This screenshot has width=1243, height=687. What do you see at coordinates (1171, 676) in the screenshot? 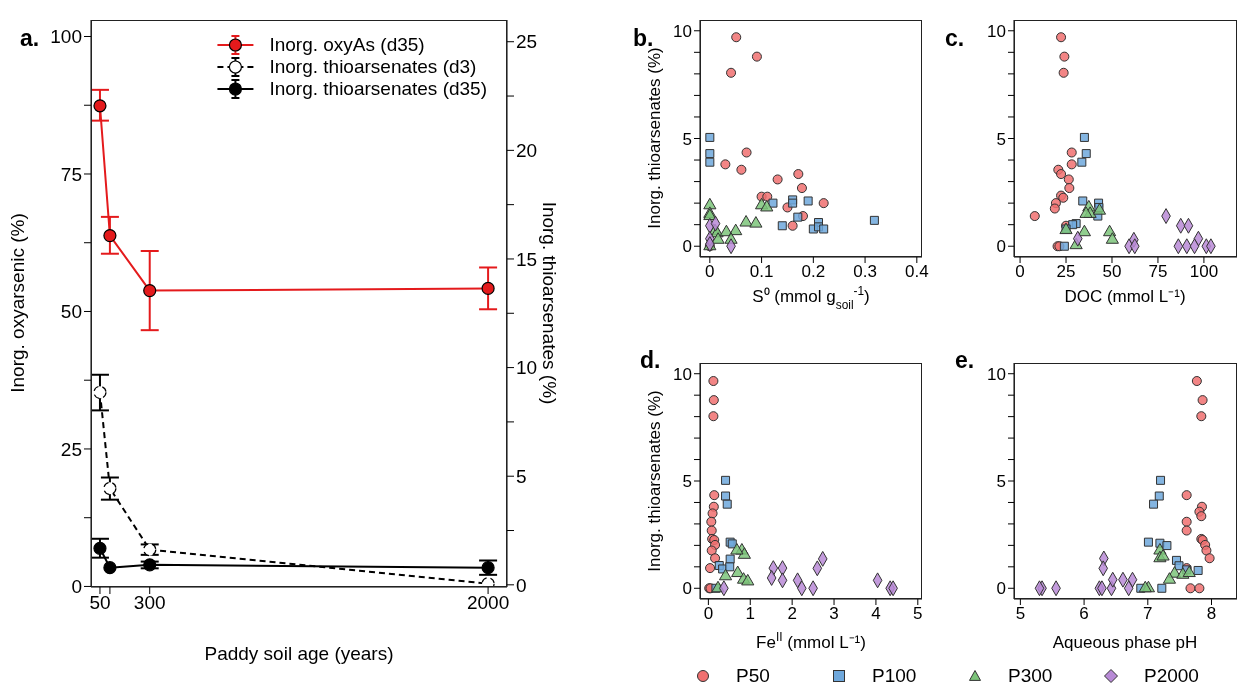
I see `legend-label: P2000` at bounding box center [1171, 676].